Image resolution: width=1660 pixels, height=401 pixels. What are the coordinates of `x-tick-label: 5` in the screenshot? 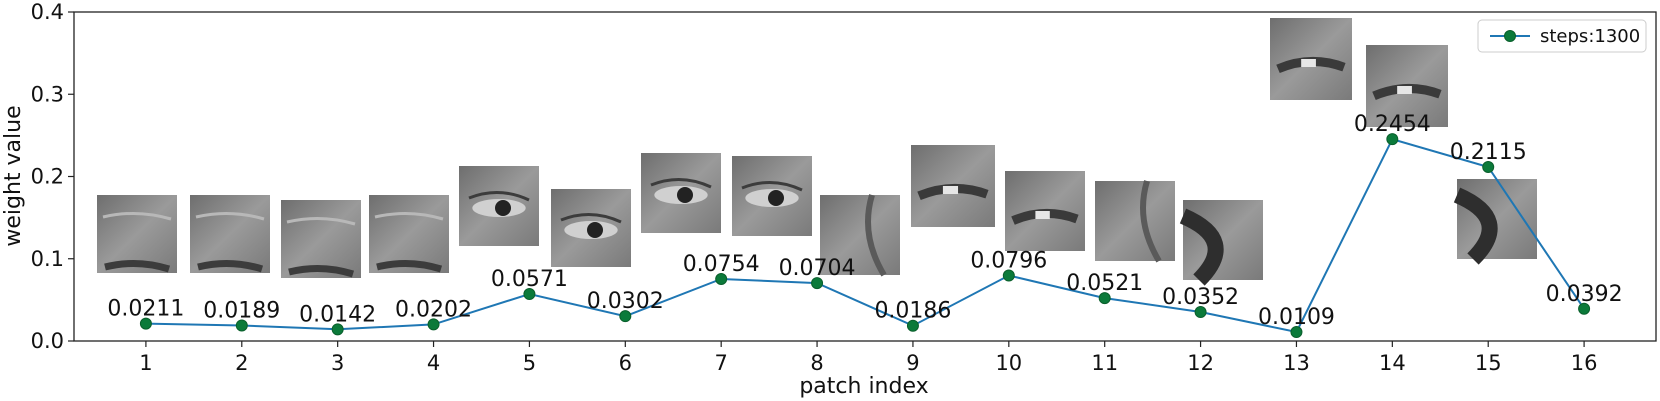 It's located at (529, 363).